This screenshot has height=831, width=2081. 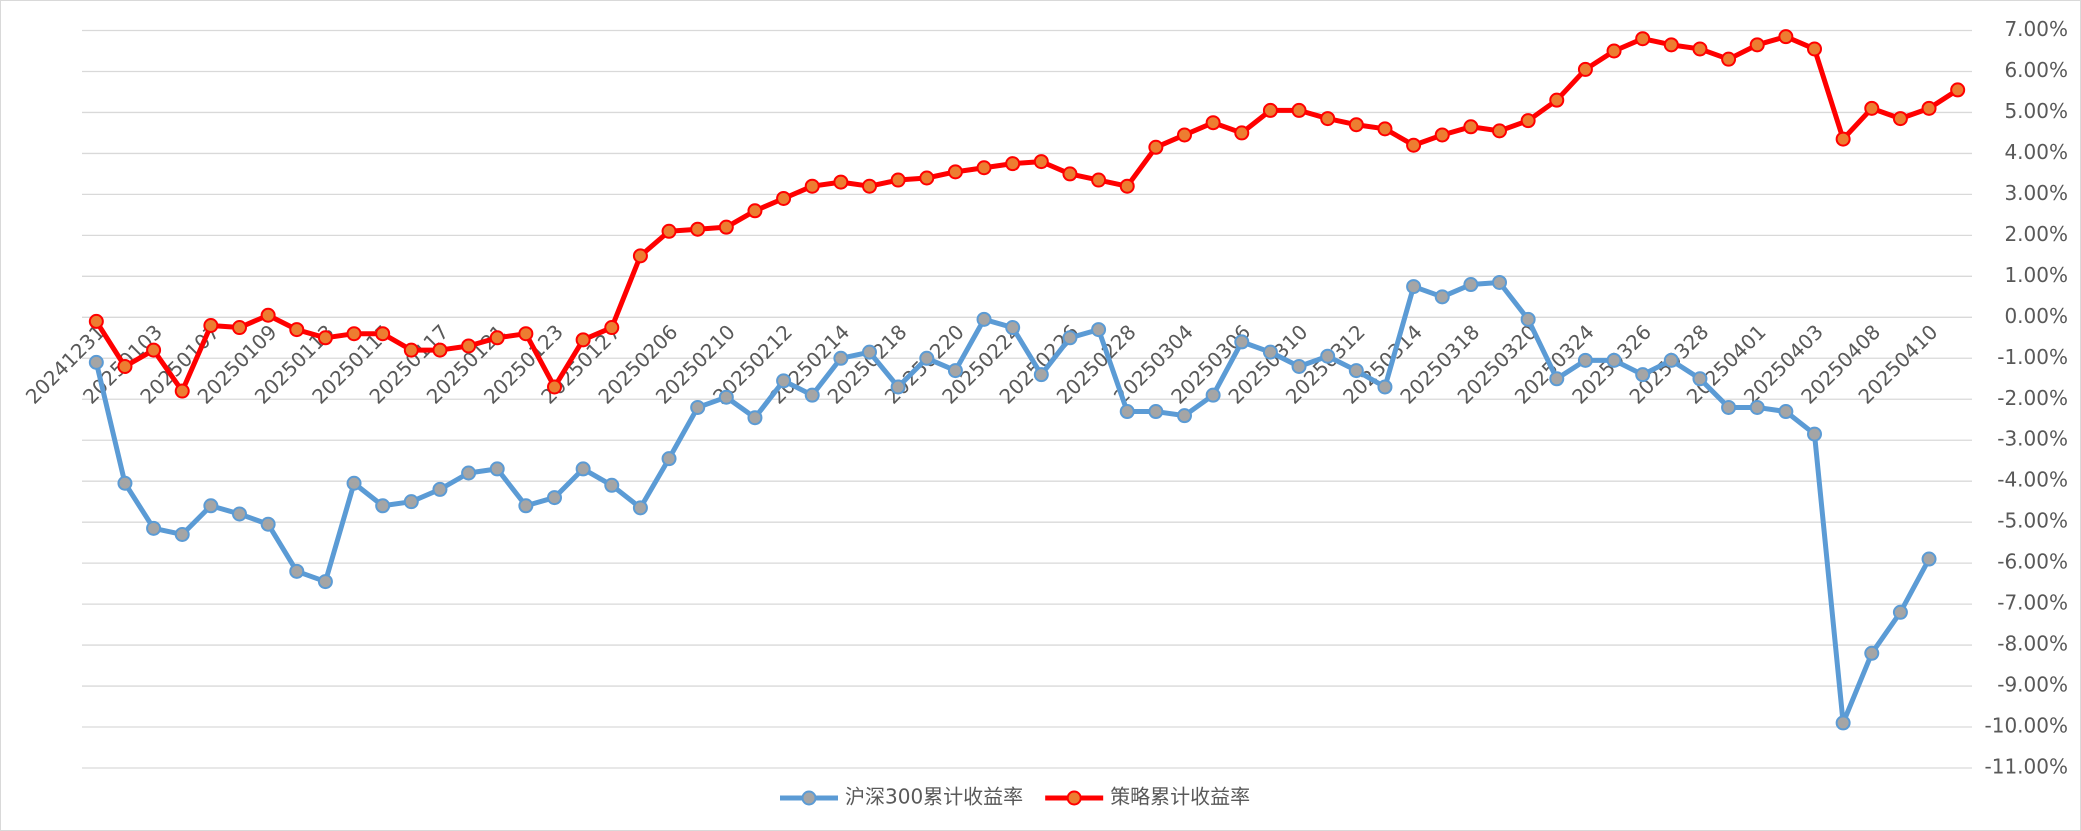 I want to click on y-tick-label: 4.00%, so click(x=2036, y=152).